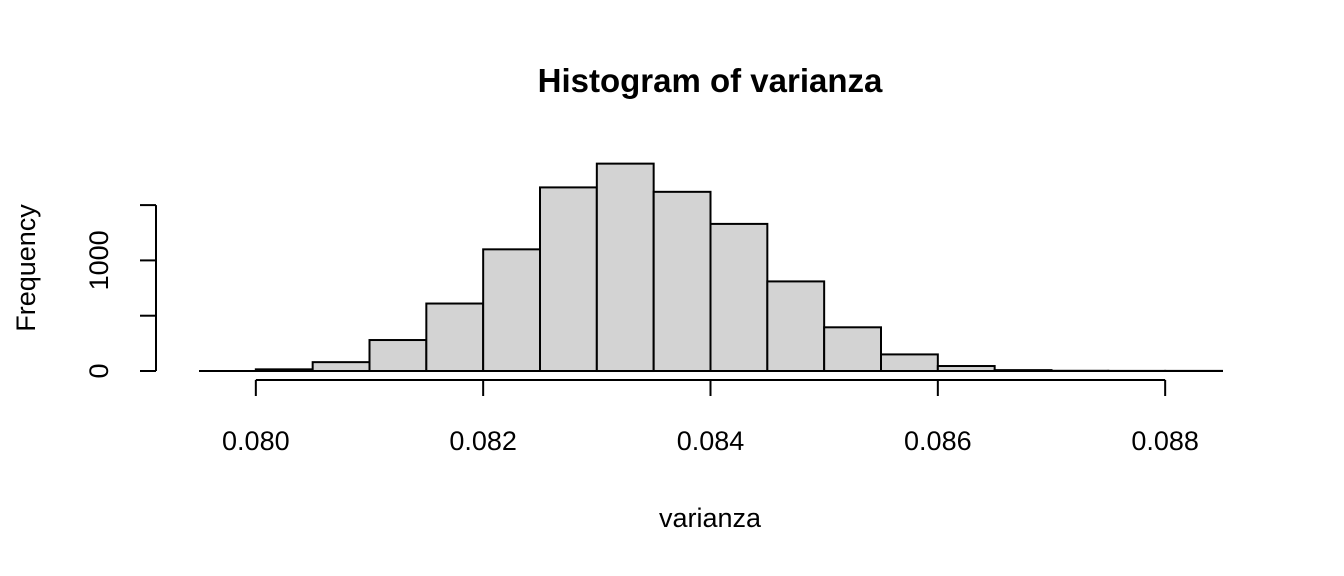 The image size is (1344, 576). Describe the element at coordinates (120, 291) in the screenshot. I see `y-axis: 0 1000` at that location.